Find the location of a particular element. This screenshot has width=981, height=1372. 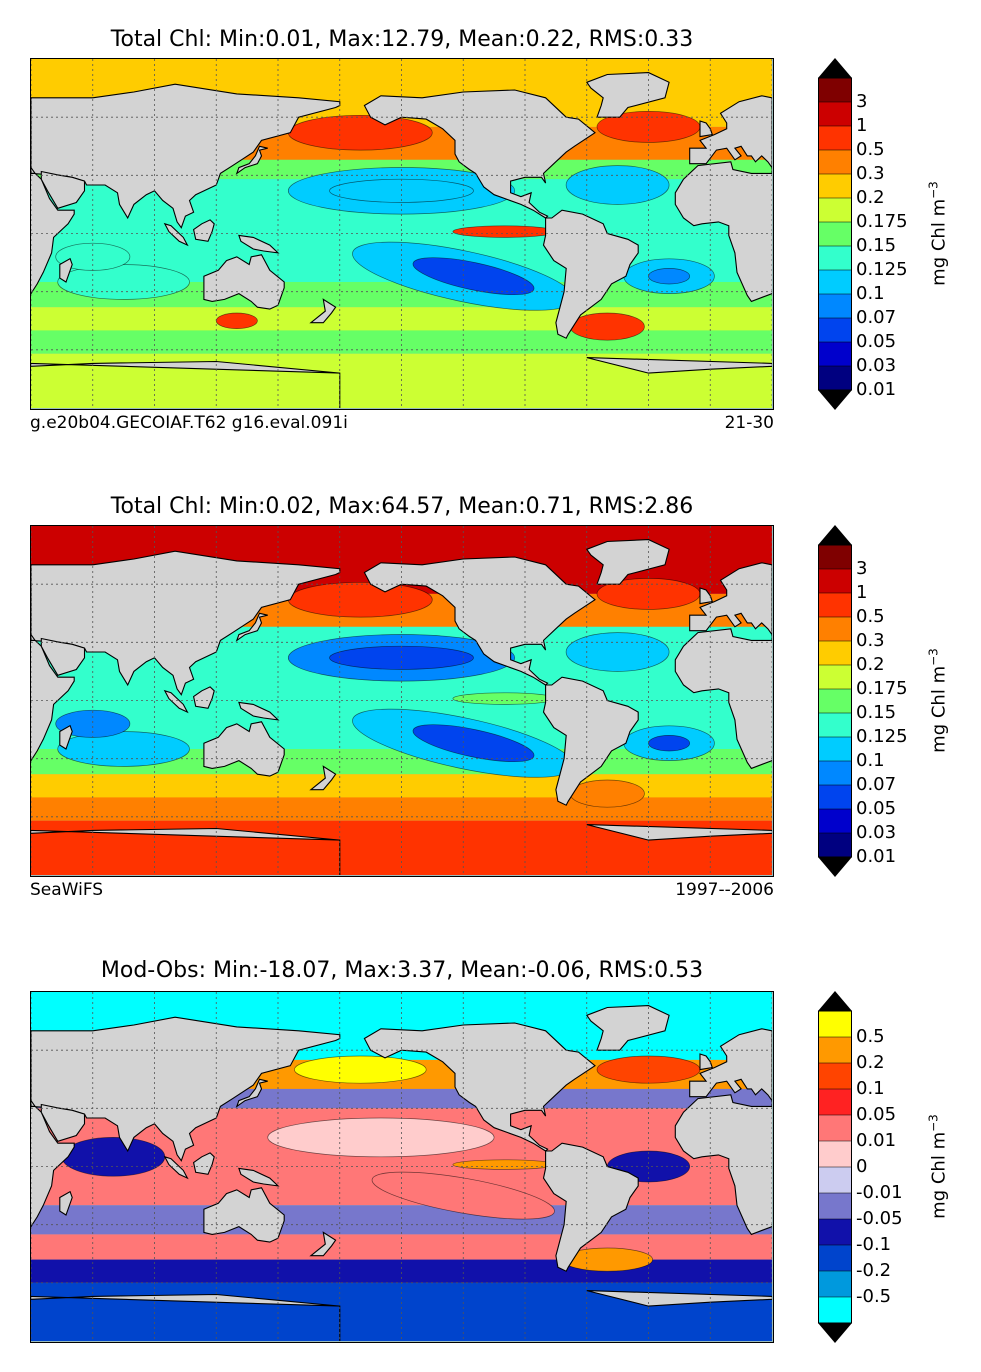

land-arabia is located at coordinates (63, 656).